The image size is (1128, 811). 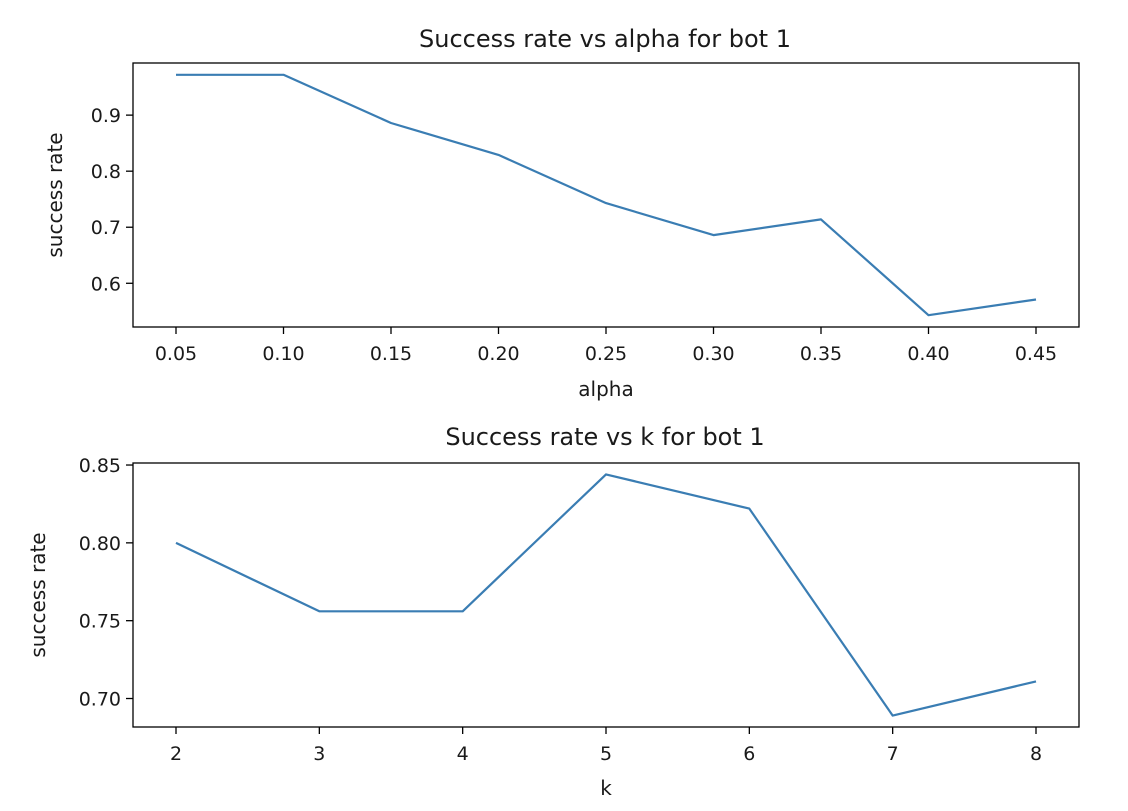 I want to click on x-tick-label: 0.30, so click(x=713, y=354).